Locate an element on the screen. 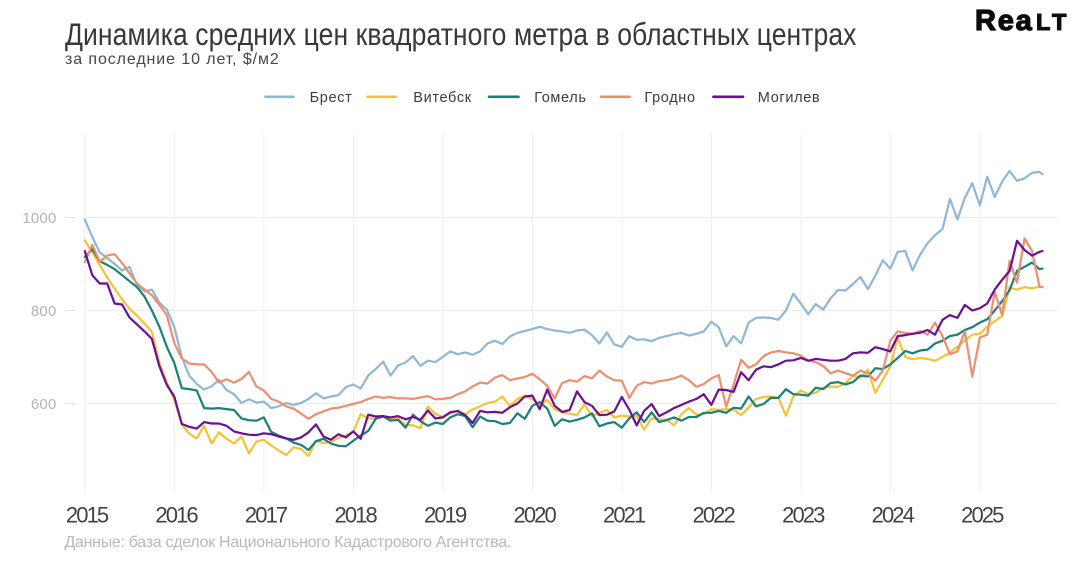 This screenshot has width=1080, height=576. svg-text: Rea is located at coordinates (1004, 21).